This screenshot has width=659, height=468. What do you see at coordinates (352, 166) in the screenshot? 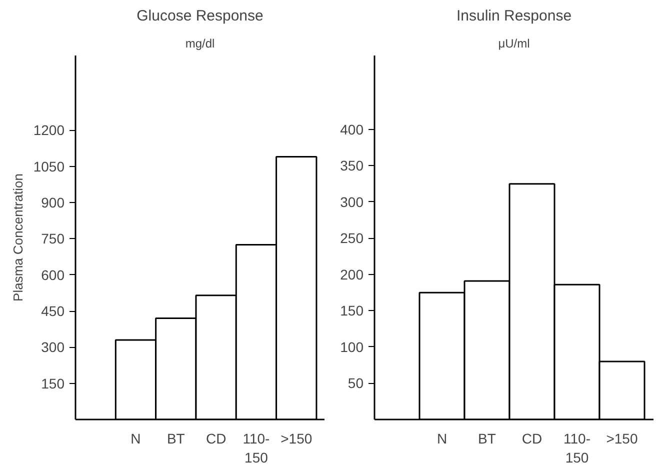
I see `y-tick-label: 350` at bounding box center [352, 166].